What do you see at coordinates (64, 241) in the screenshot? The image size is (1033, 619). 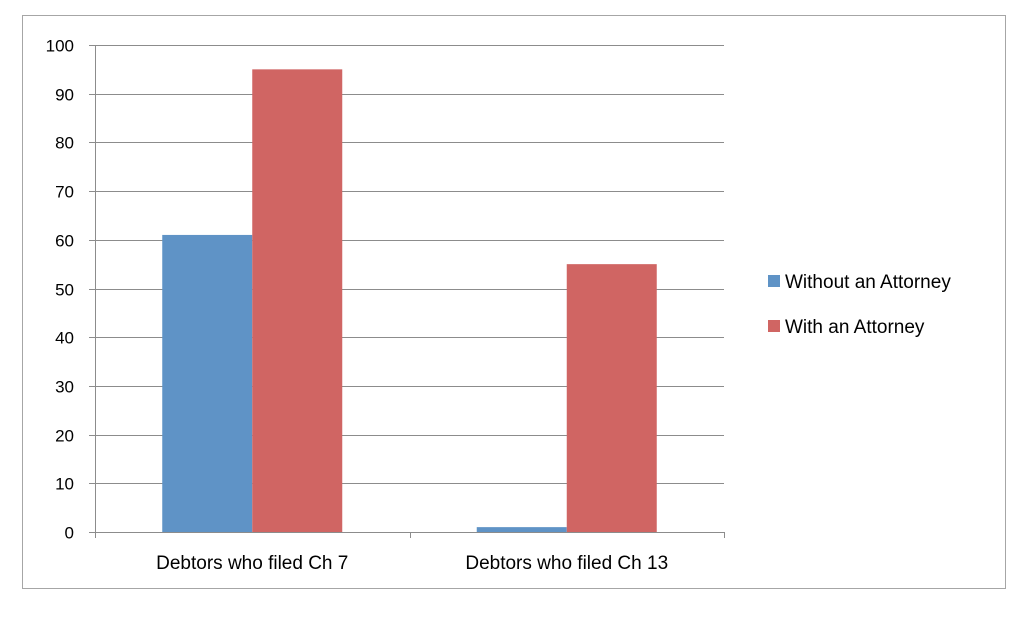 I see `y-tick-label: 60` at bounding box center [64, 241].